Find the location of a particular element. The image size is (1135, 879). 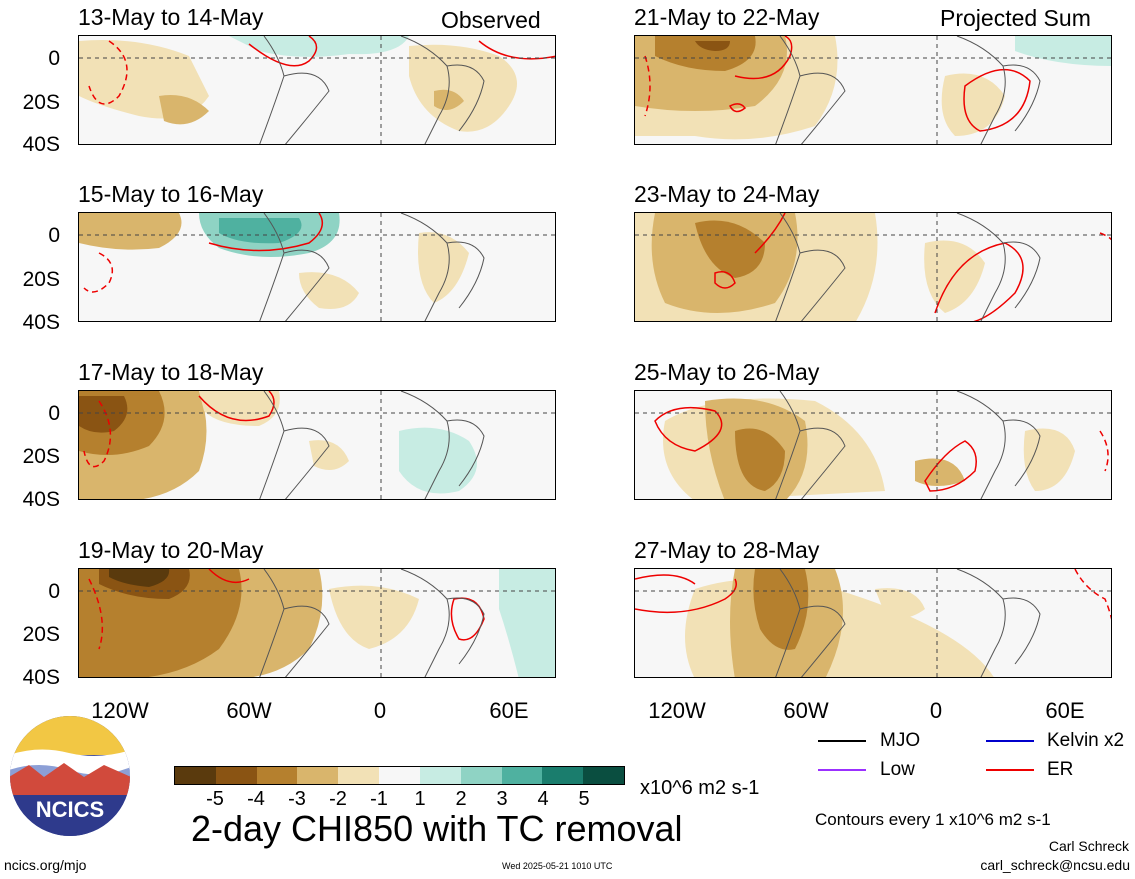

lon-label-60e-right: 60E is located at coordinates (1065, 710).